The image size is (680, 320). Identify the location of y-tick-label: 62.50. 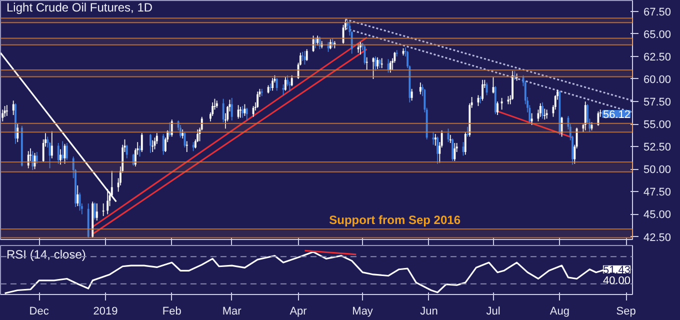
(658, 57).